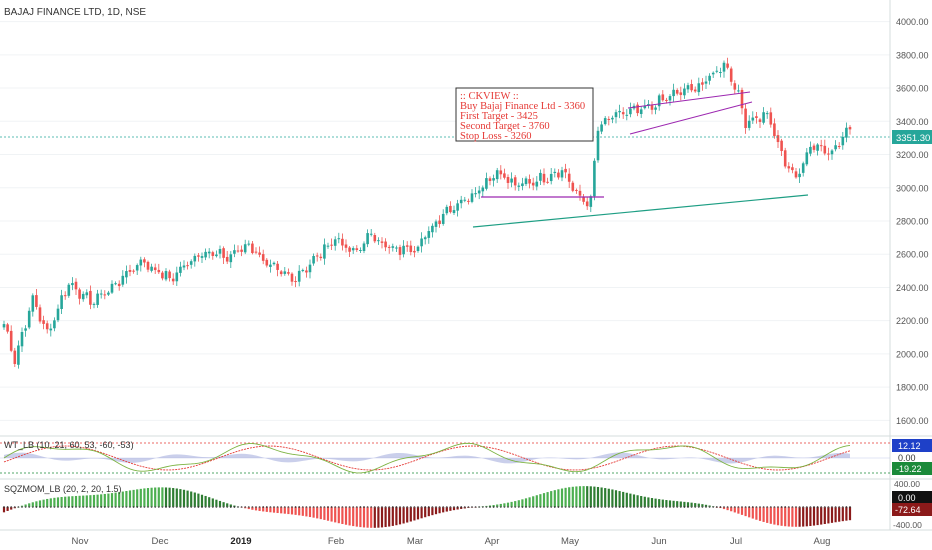 Image resolution: width=932 pixels, height=550 pixels. Describe the element at coordinates (160, 541) in the screenshot. I see `time-tick-label: Dec` at that location.